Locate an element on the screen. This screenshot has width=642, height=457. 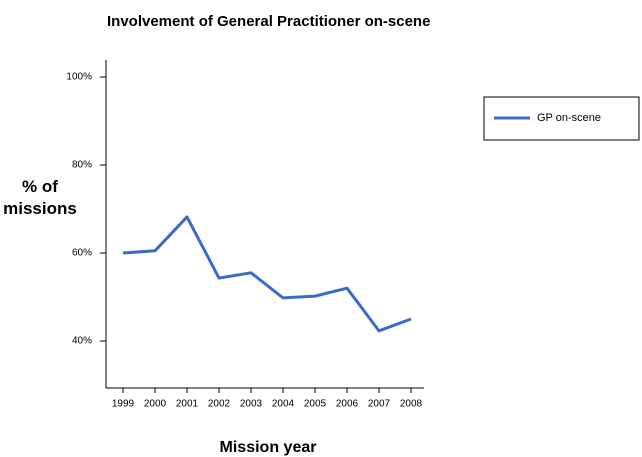
x-tick-label: 2008 is located at coordinates (411, 404).